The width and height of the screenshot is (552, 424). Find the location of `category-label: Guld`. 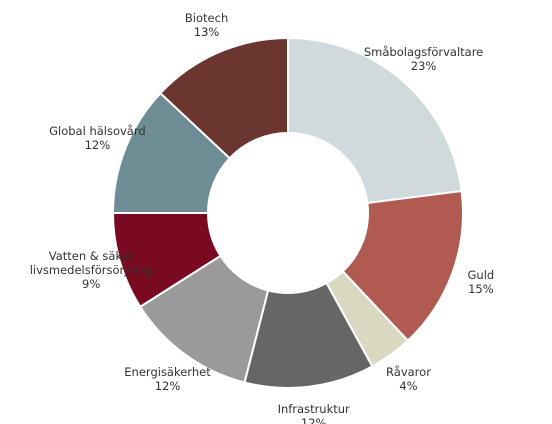

category-label: Guld is located at coordinates (481, 275).